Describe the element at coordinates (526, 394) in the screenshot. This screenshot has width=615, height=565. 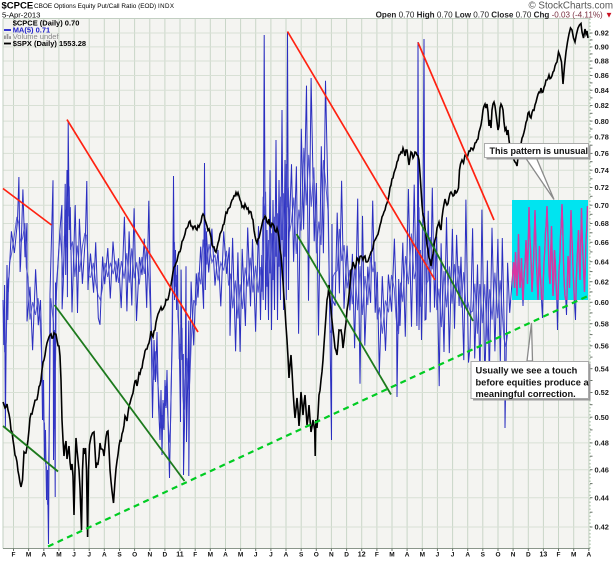
I see `svg-text: meaningful correction.` at that location.